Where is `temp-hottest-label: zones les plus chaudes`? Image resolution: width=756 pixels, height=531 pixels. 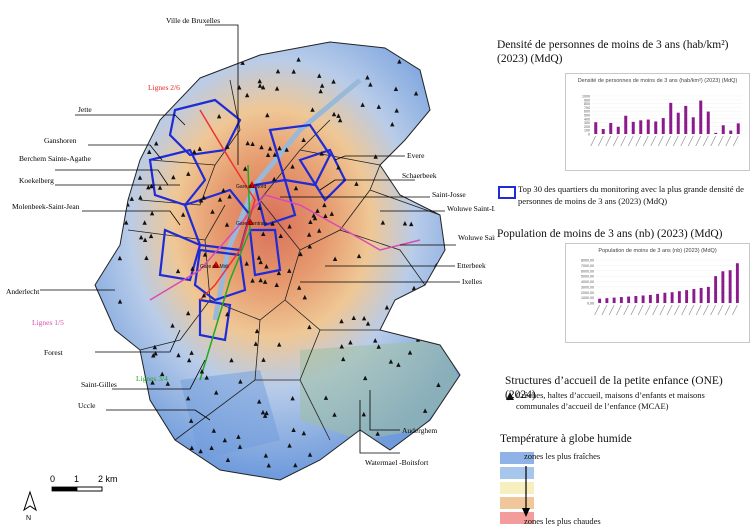 temp-hottest-label: zones les plus chaudes is located at coordinates (562, 521).